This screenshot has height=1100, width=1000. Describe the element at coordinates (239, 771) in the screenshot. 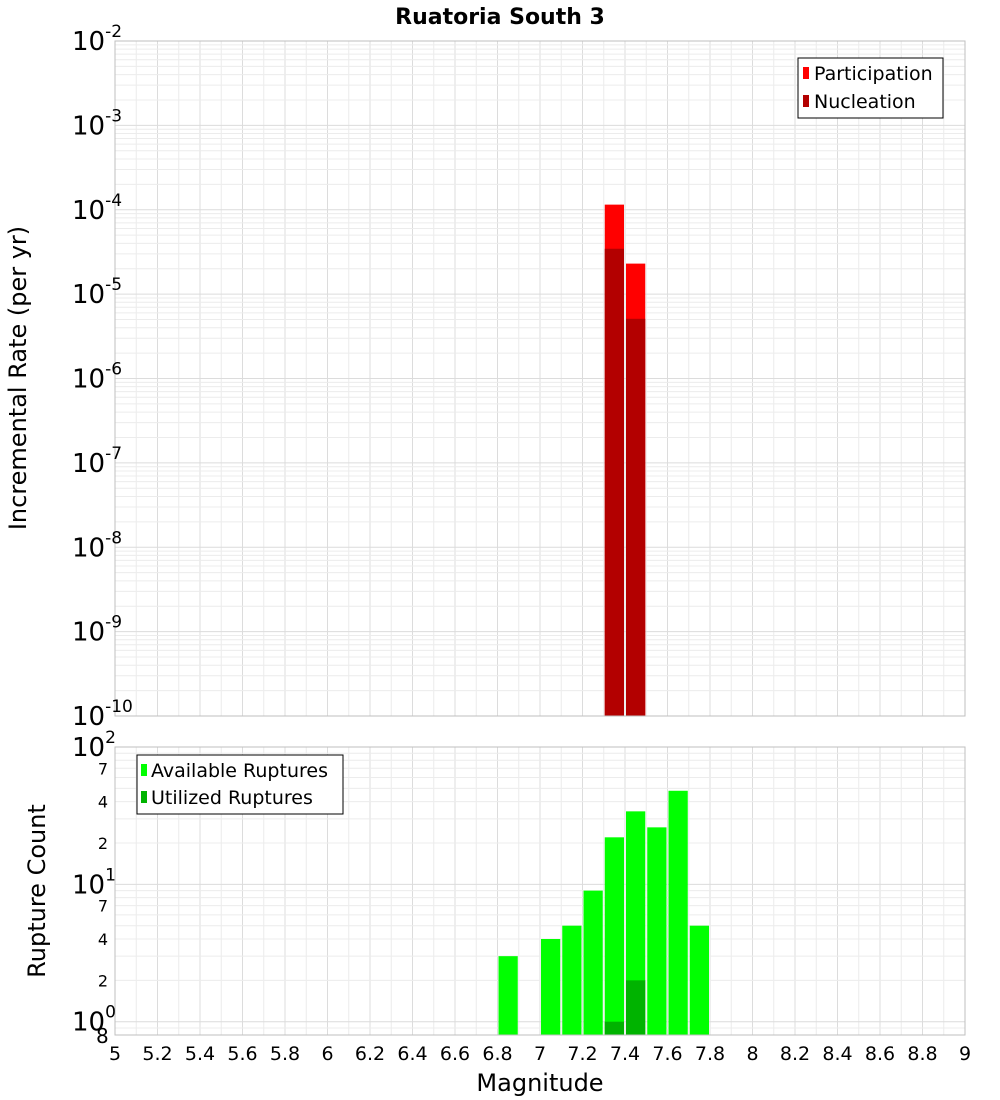

I see `legend-label-available: Available Ruptures` at that location.